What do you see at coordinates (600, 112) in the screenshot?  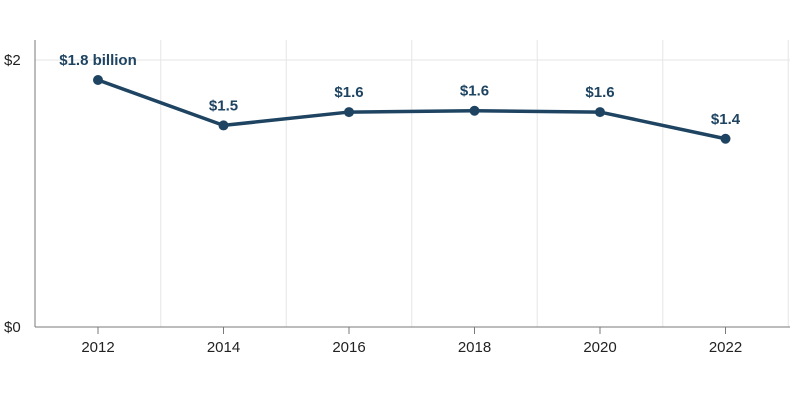 I see `data-point-2020` at bounding box center [600, 112].